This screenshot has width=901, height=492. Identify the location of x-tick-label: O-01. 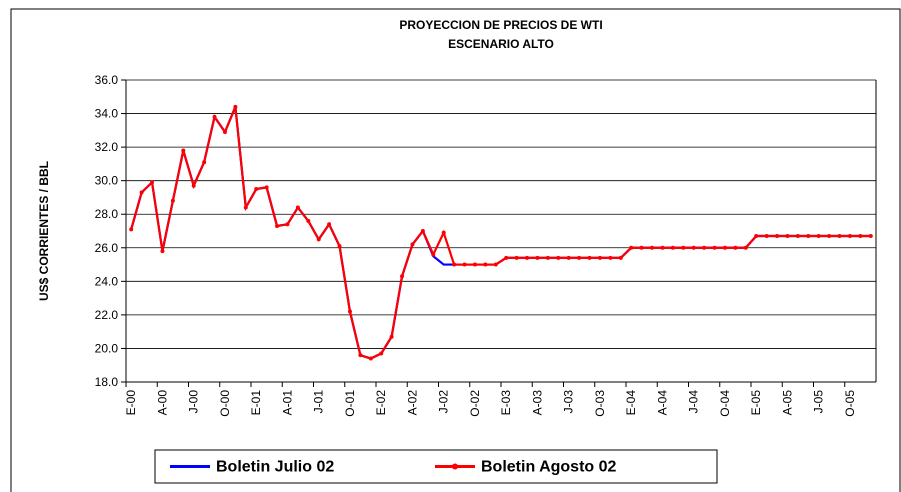
(350, 403).